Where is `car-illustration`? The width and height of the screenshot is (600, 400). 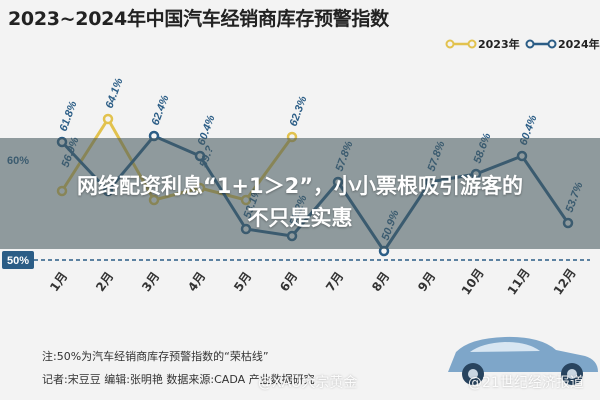 car-illustration is located at coordinates (523, 360).